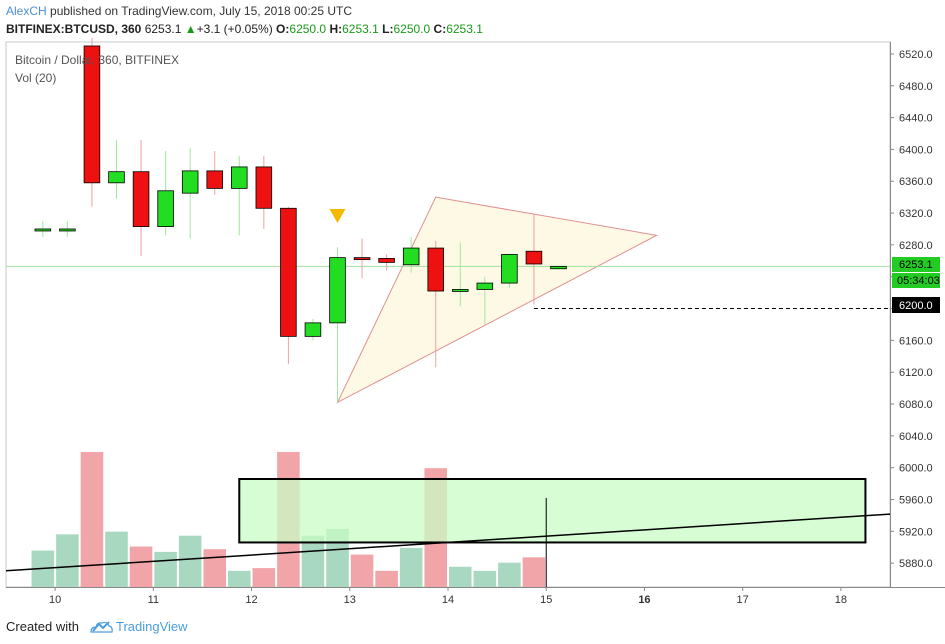 This screenshot has width=945, height=644. Describe the element at coordinates (55, 600) in the screenshot. I see `x-tick-label: 10` at that location.